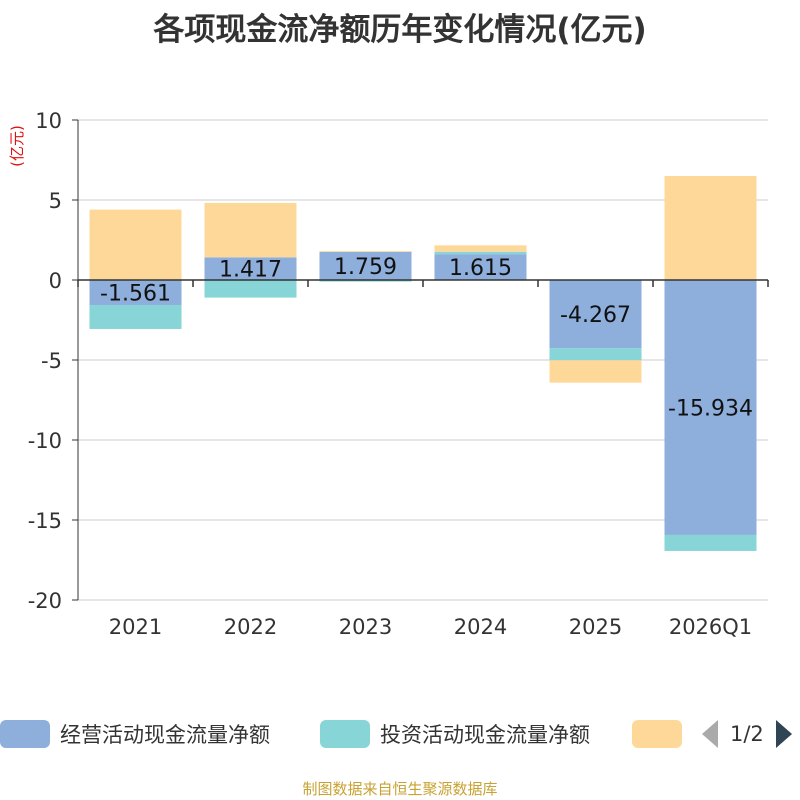 The image size is (800, 800). What do you see at coordinates (25, 734) in the screenshot?
I see `legend-swatch-operating` at bounding box center [25, 734].